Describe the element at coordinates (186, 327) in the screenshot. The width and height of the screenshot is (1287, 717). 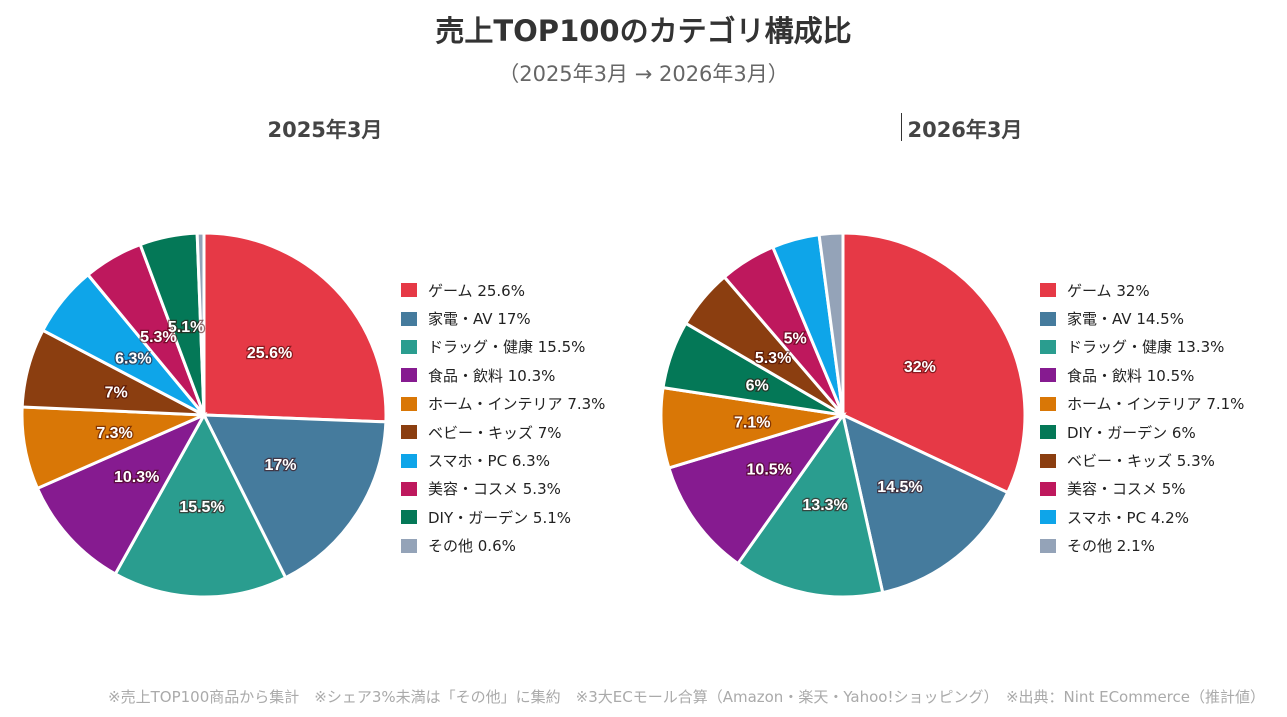
I see `slice-label: 5.1%` at that location.